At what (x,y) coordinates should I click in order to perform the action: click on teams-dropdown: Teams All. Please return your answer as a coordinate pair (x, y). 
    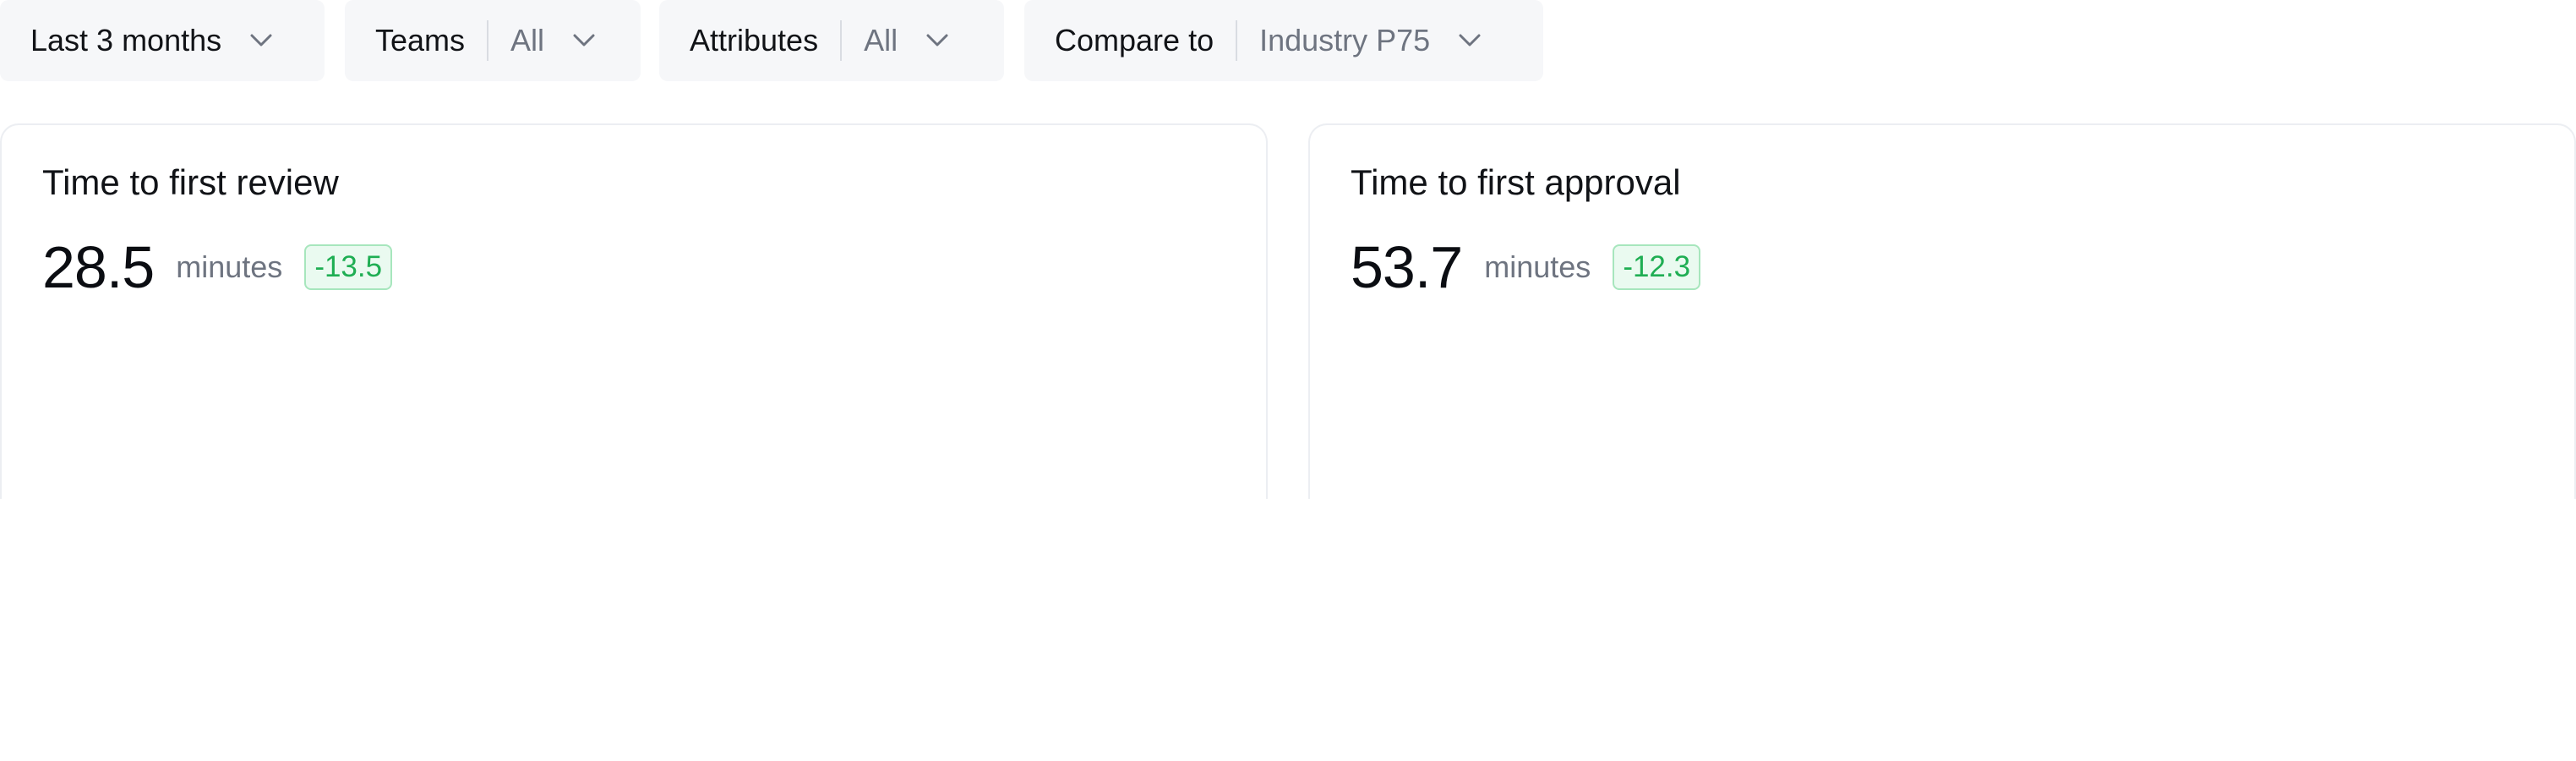
    Looking at the image, I should click on (493, 40).